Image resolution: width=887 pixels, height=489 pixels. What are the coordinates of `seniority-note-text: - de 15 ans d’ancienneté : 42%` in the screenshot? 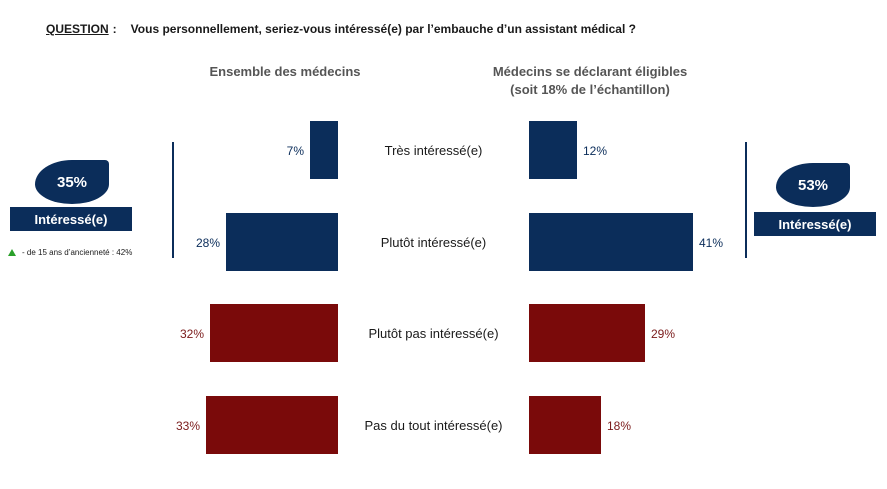 It's located at (77, 252).